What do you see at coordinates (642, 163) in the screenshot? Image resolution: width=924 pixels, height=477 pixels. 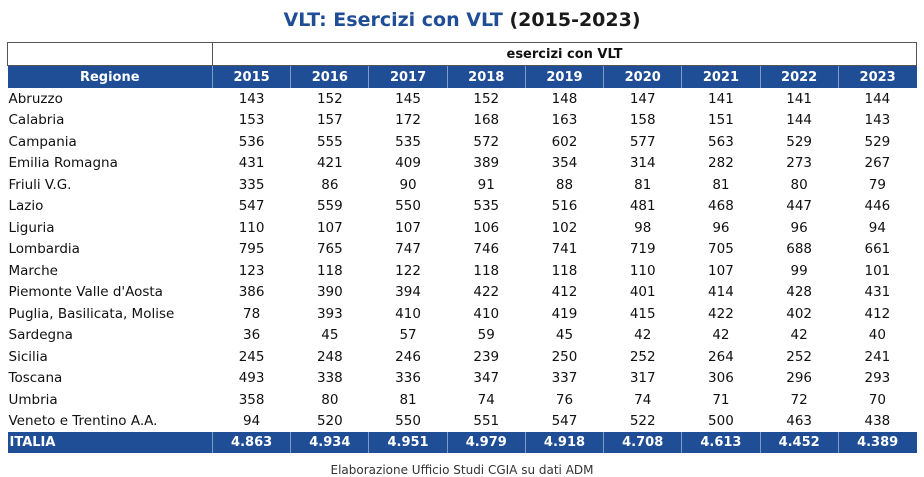 I see `value-cell: 314` at bounding box center [642, 163].